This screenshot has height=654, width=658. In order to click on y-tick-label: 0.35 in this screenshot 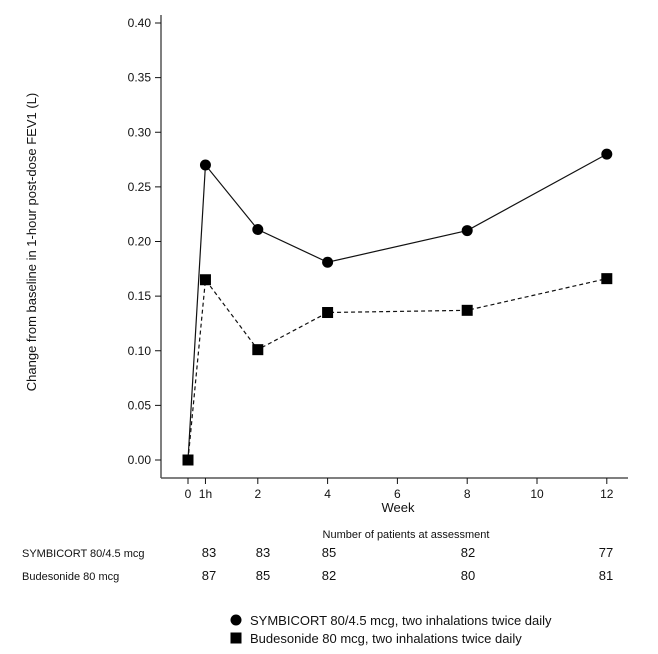, I will do `click(140, 78)`.